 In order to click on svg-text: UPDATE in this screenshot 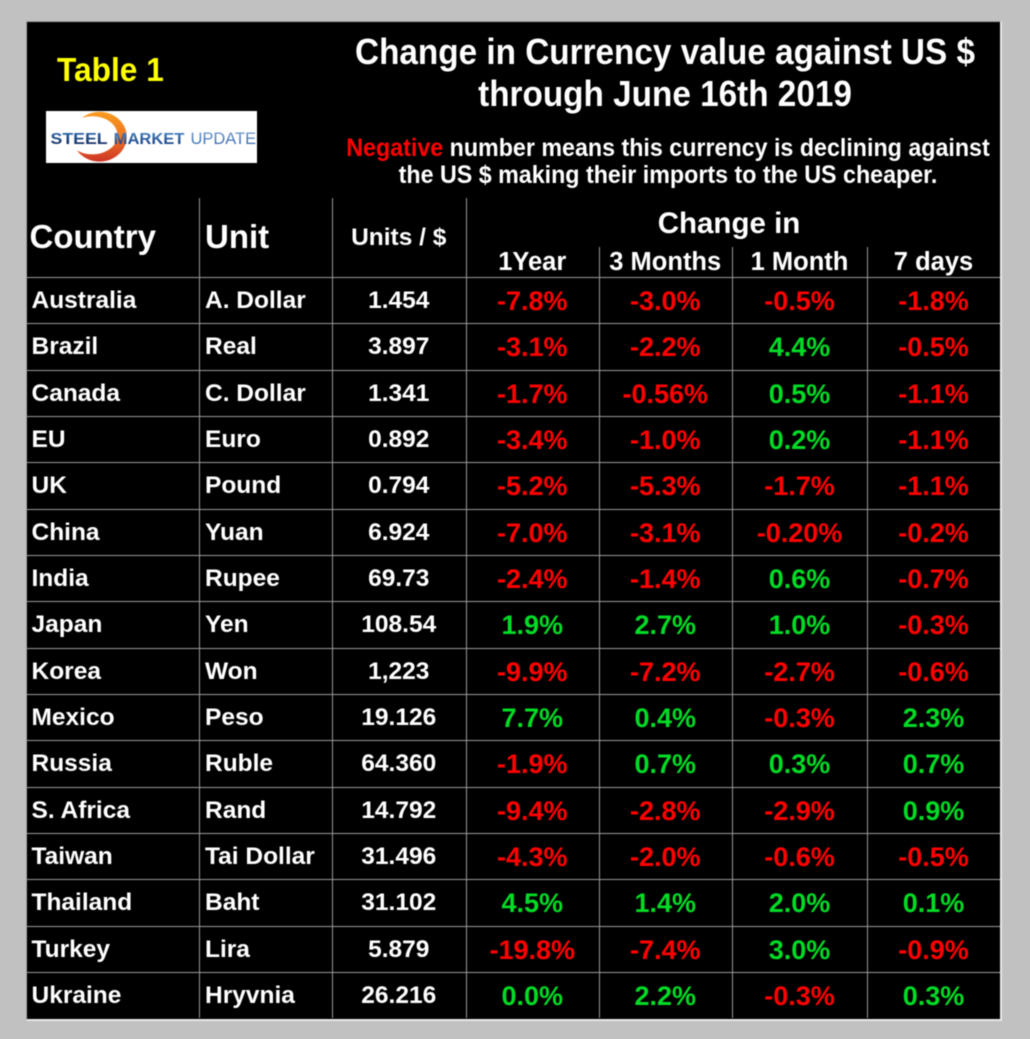, I will do `click(224, 139)`.